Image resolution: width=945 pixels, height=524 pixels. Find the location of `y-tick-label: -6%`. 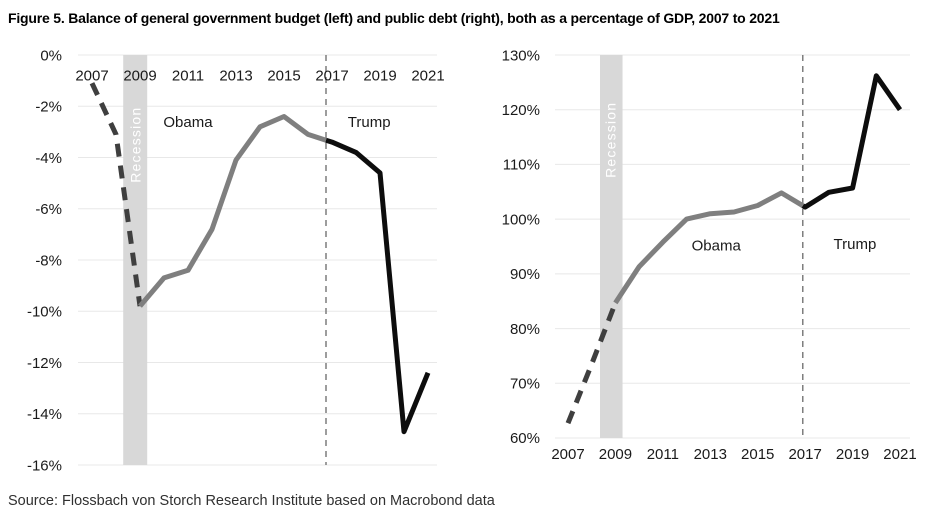

y-tick-label: -6% is located at coordinates (48, 209).